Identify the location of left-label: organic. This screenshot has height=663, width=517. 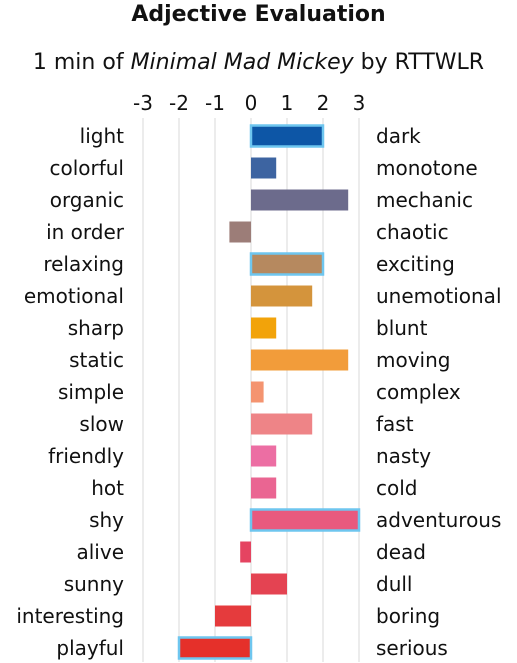
(87, 200).